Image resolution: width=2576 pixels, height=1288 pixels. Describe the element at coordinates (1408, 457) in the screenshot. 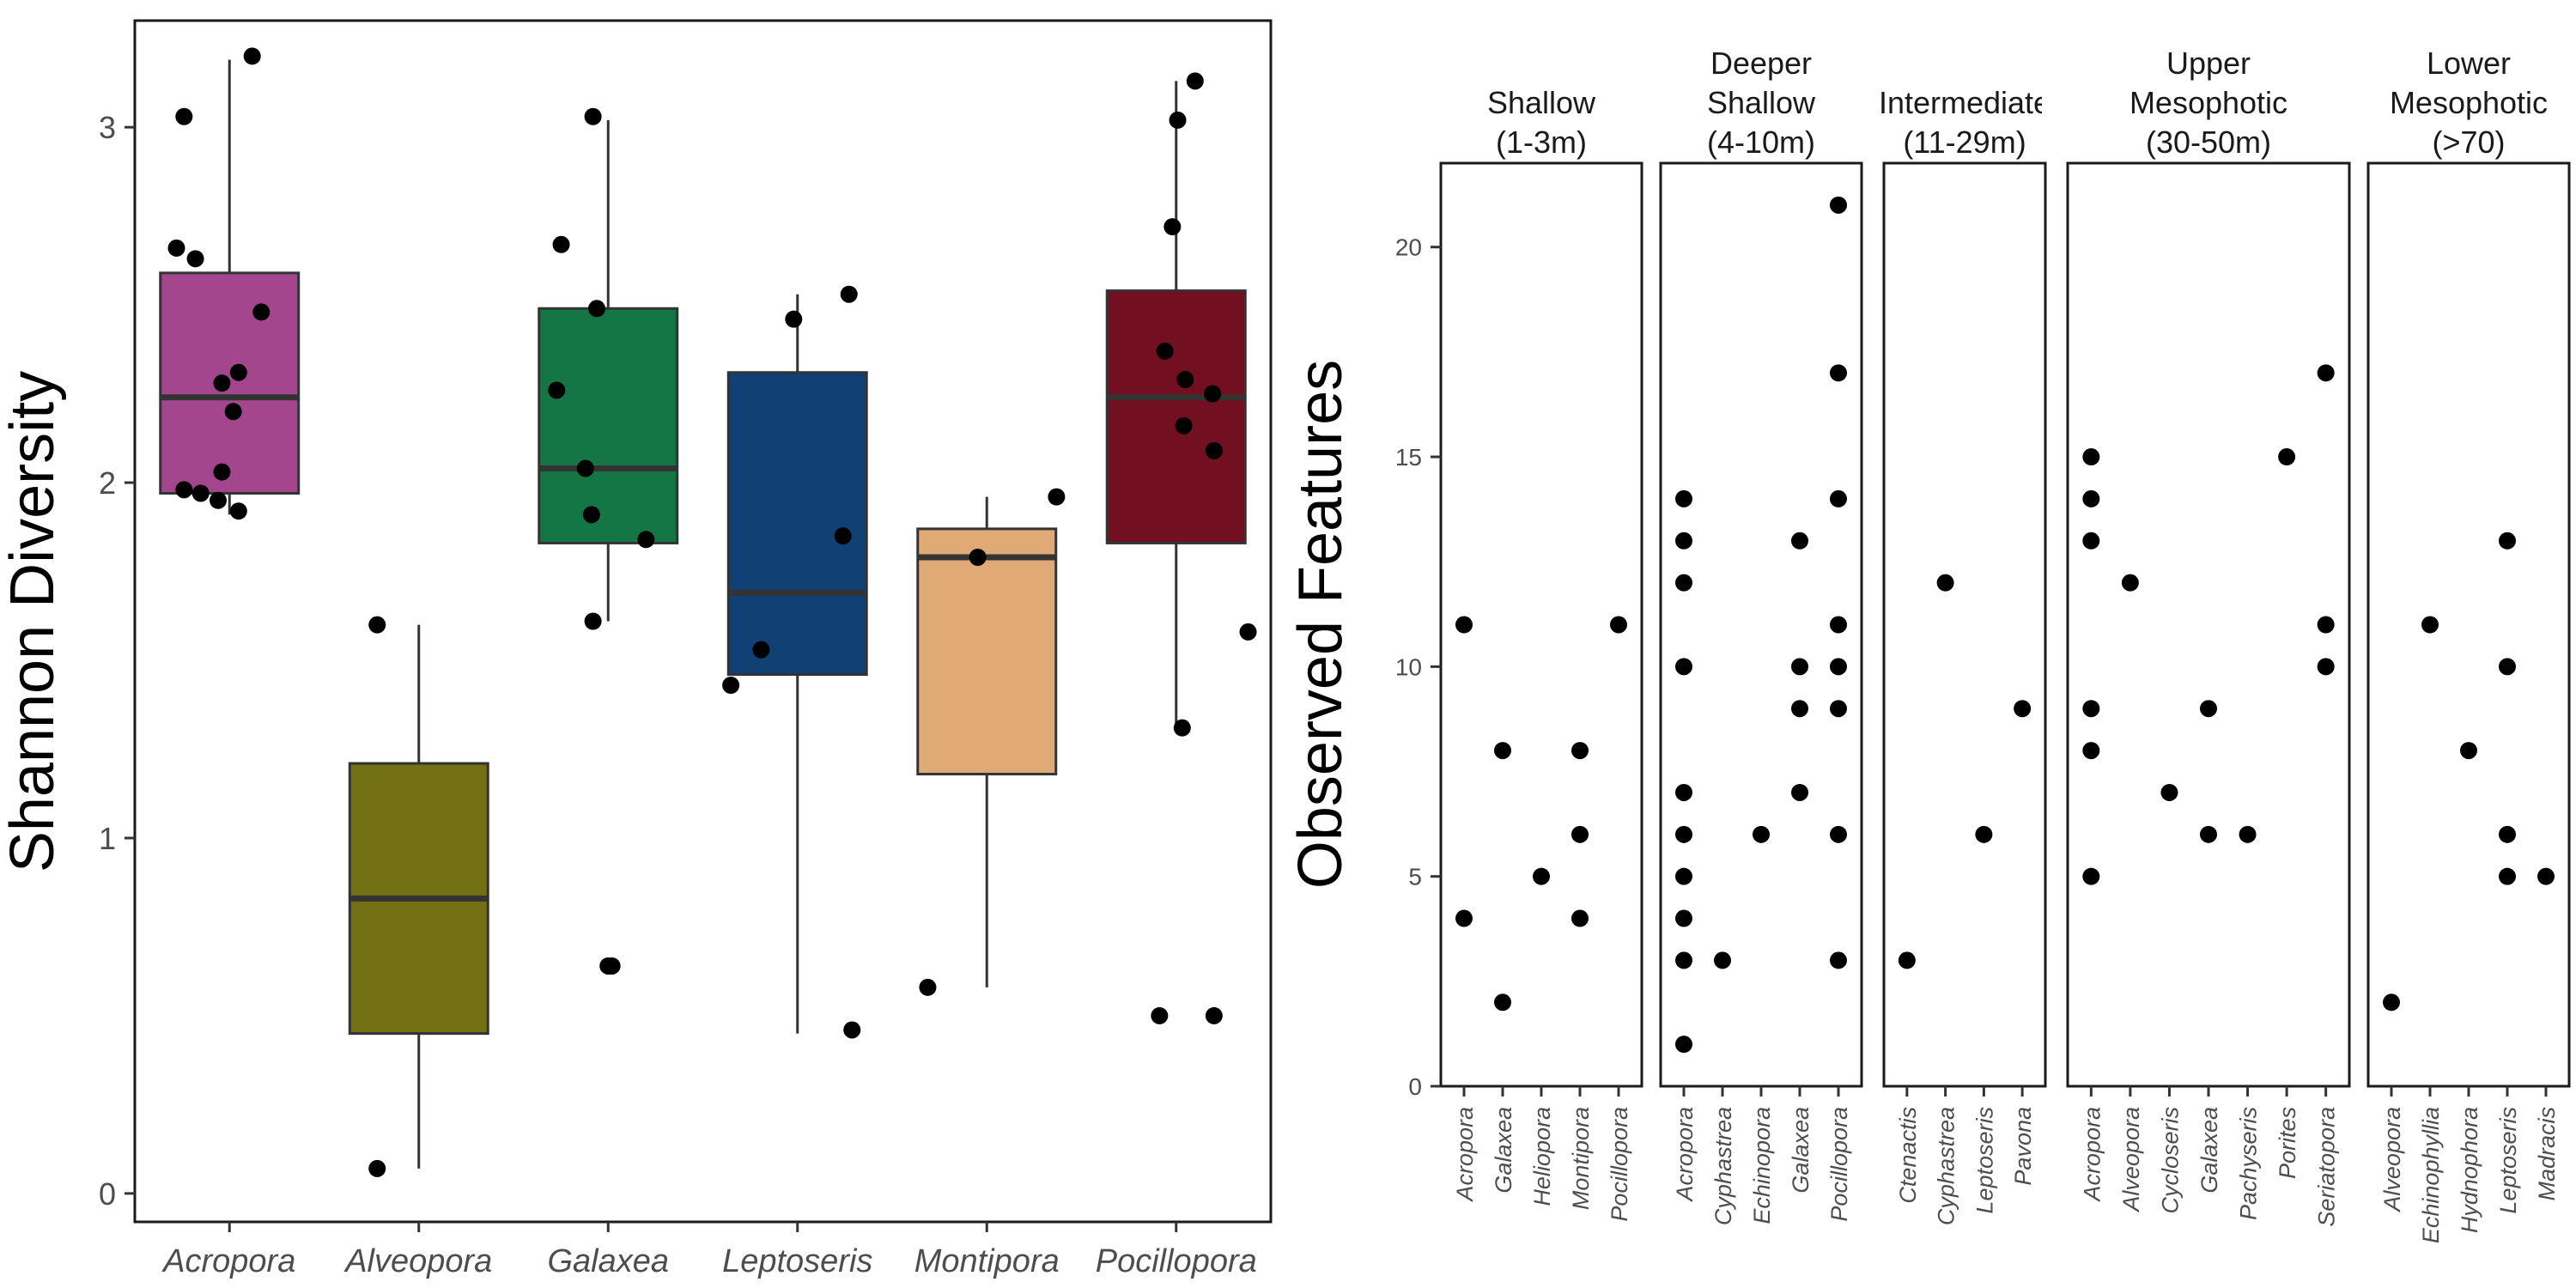

I see `right-y-tick-label-15: 15` at that location.